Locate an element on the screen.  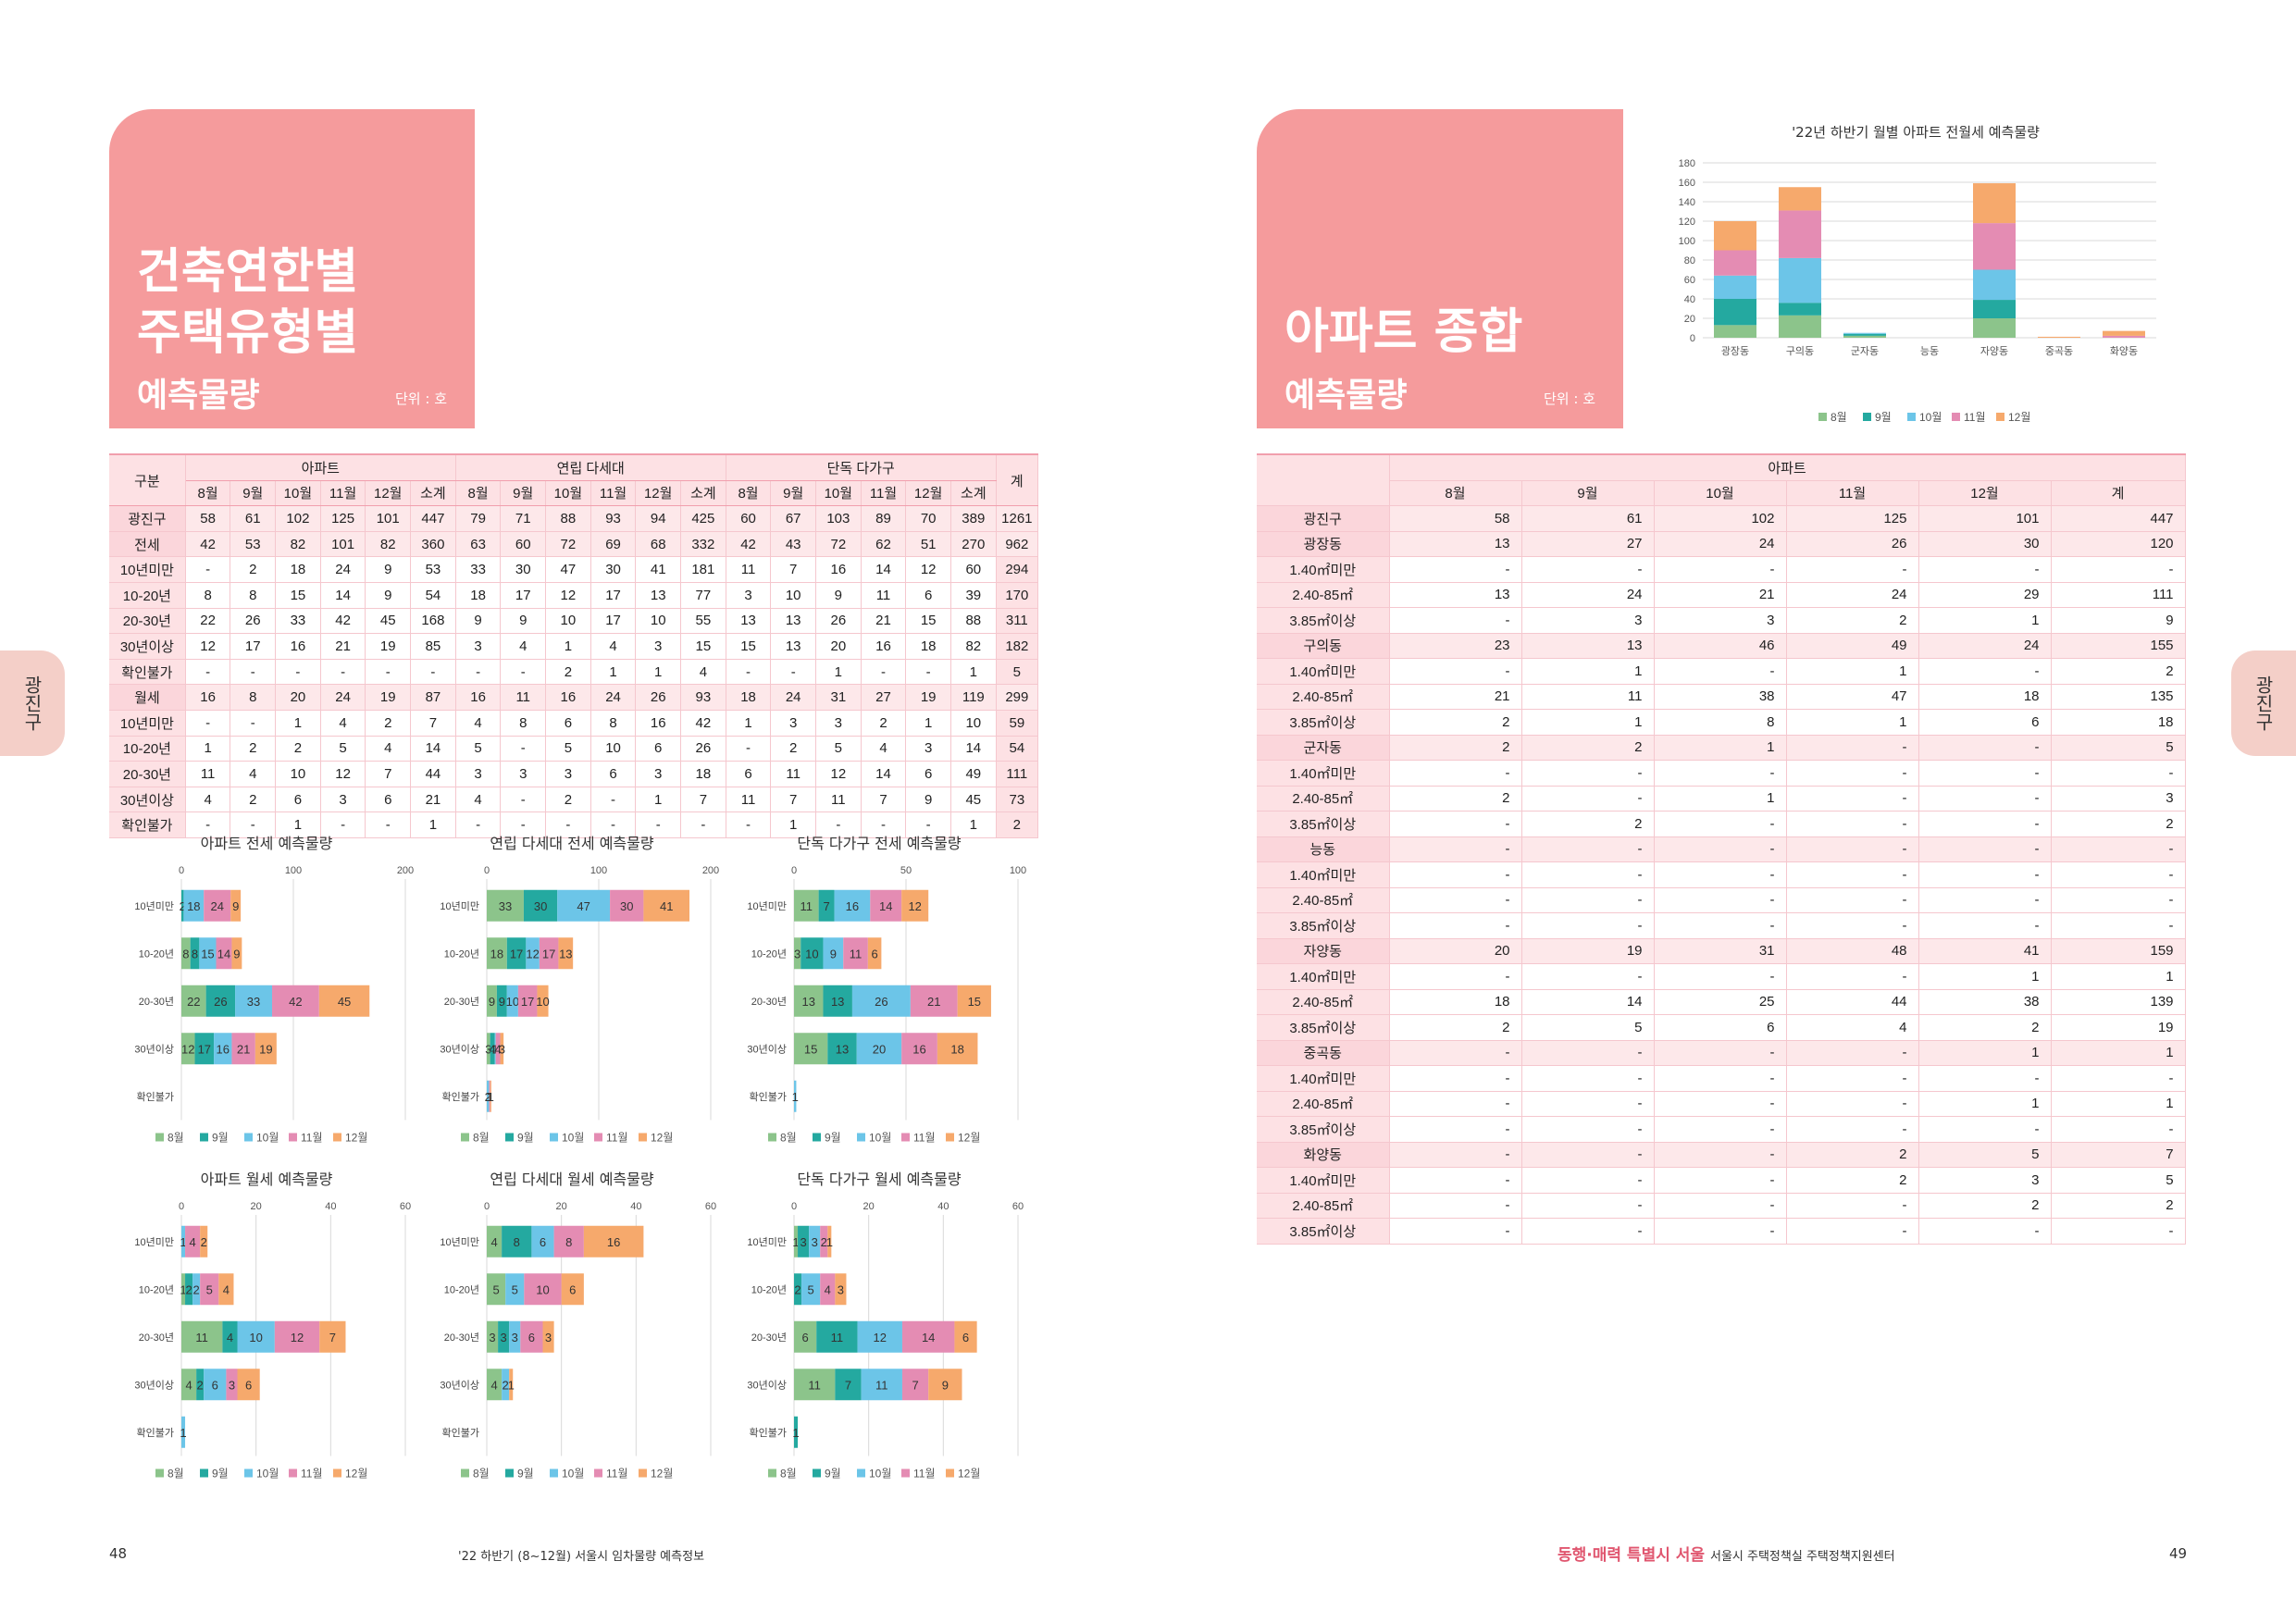
table-cell: 3 is located at coordinates (1985, 1180).